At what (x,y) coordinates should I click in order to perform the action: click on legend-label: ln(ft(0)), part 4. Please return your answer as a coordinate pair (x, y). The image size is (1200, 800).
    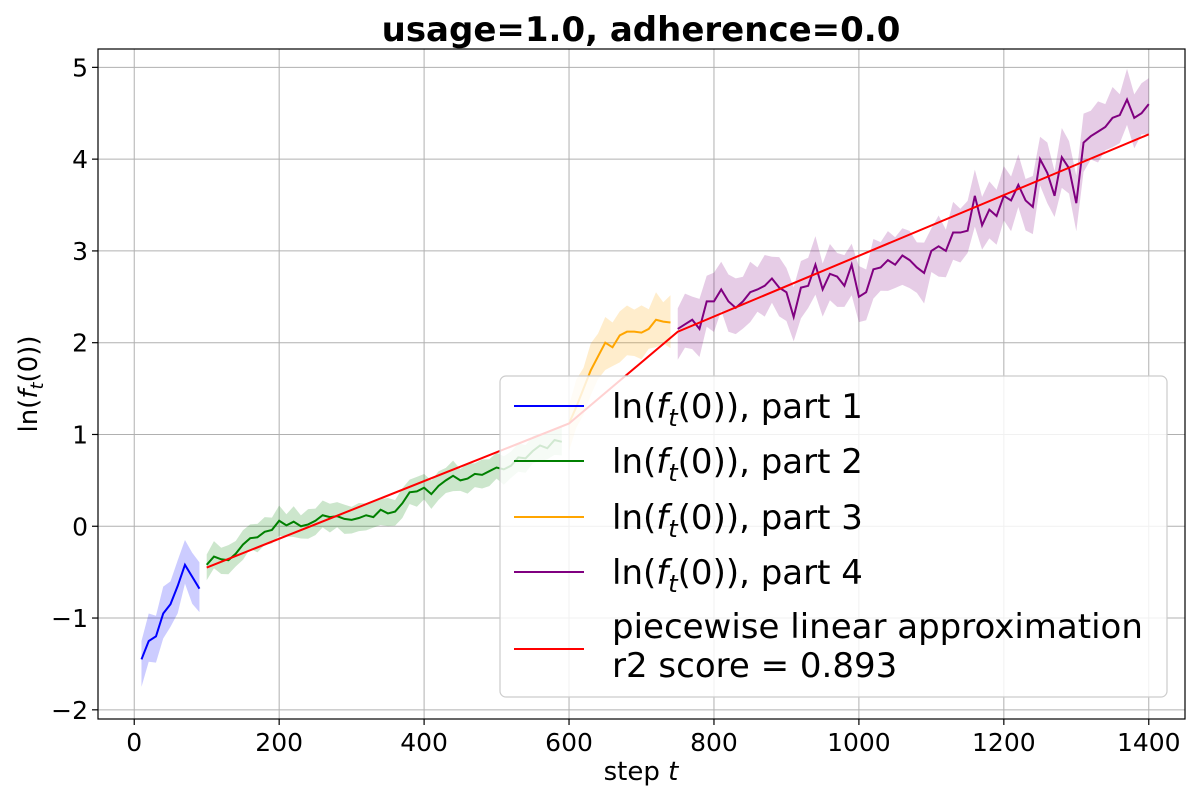
    Looking at the image, I should click on (737, 575).